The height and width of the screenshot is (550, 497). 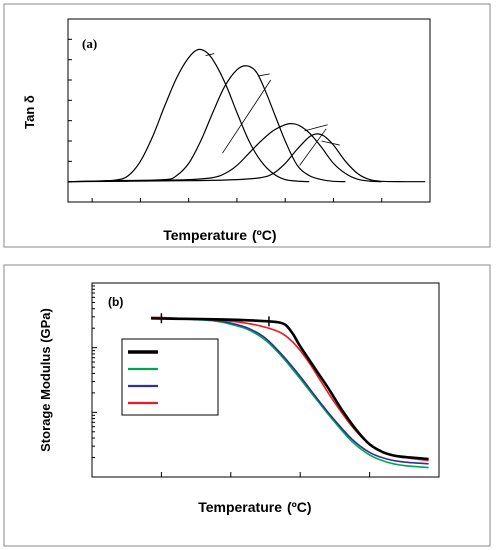 What do you see at coordinates (45, 380) in the screenshot?
I see `panel-b-ylabel: Storage Modulus (GPa)` at bounding box center [45, 380].